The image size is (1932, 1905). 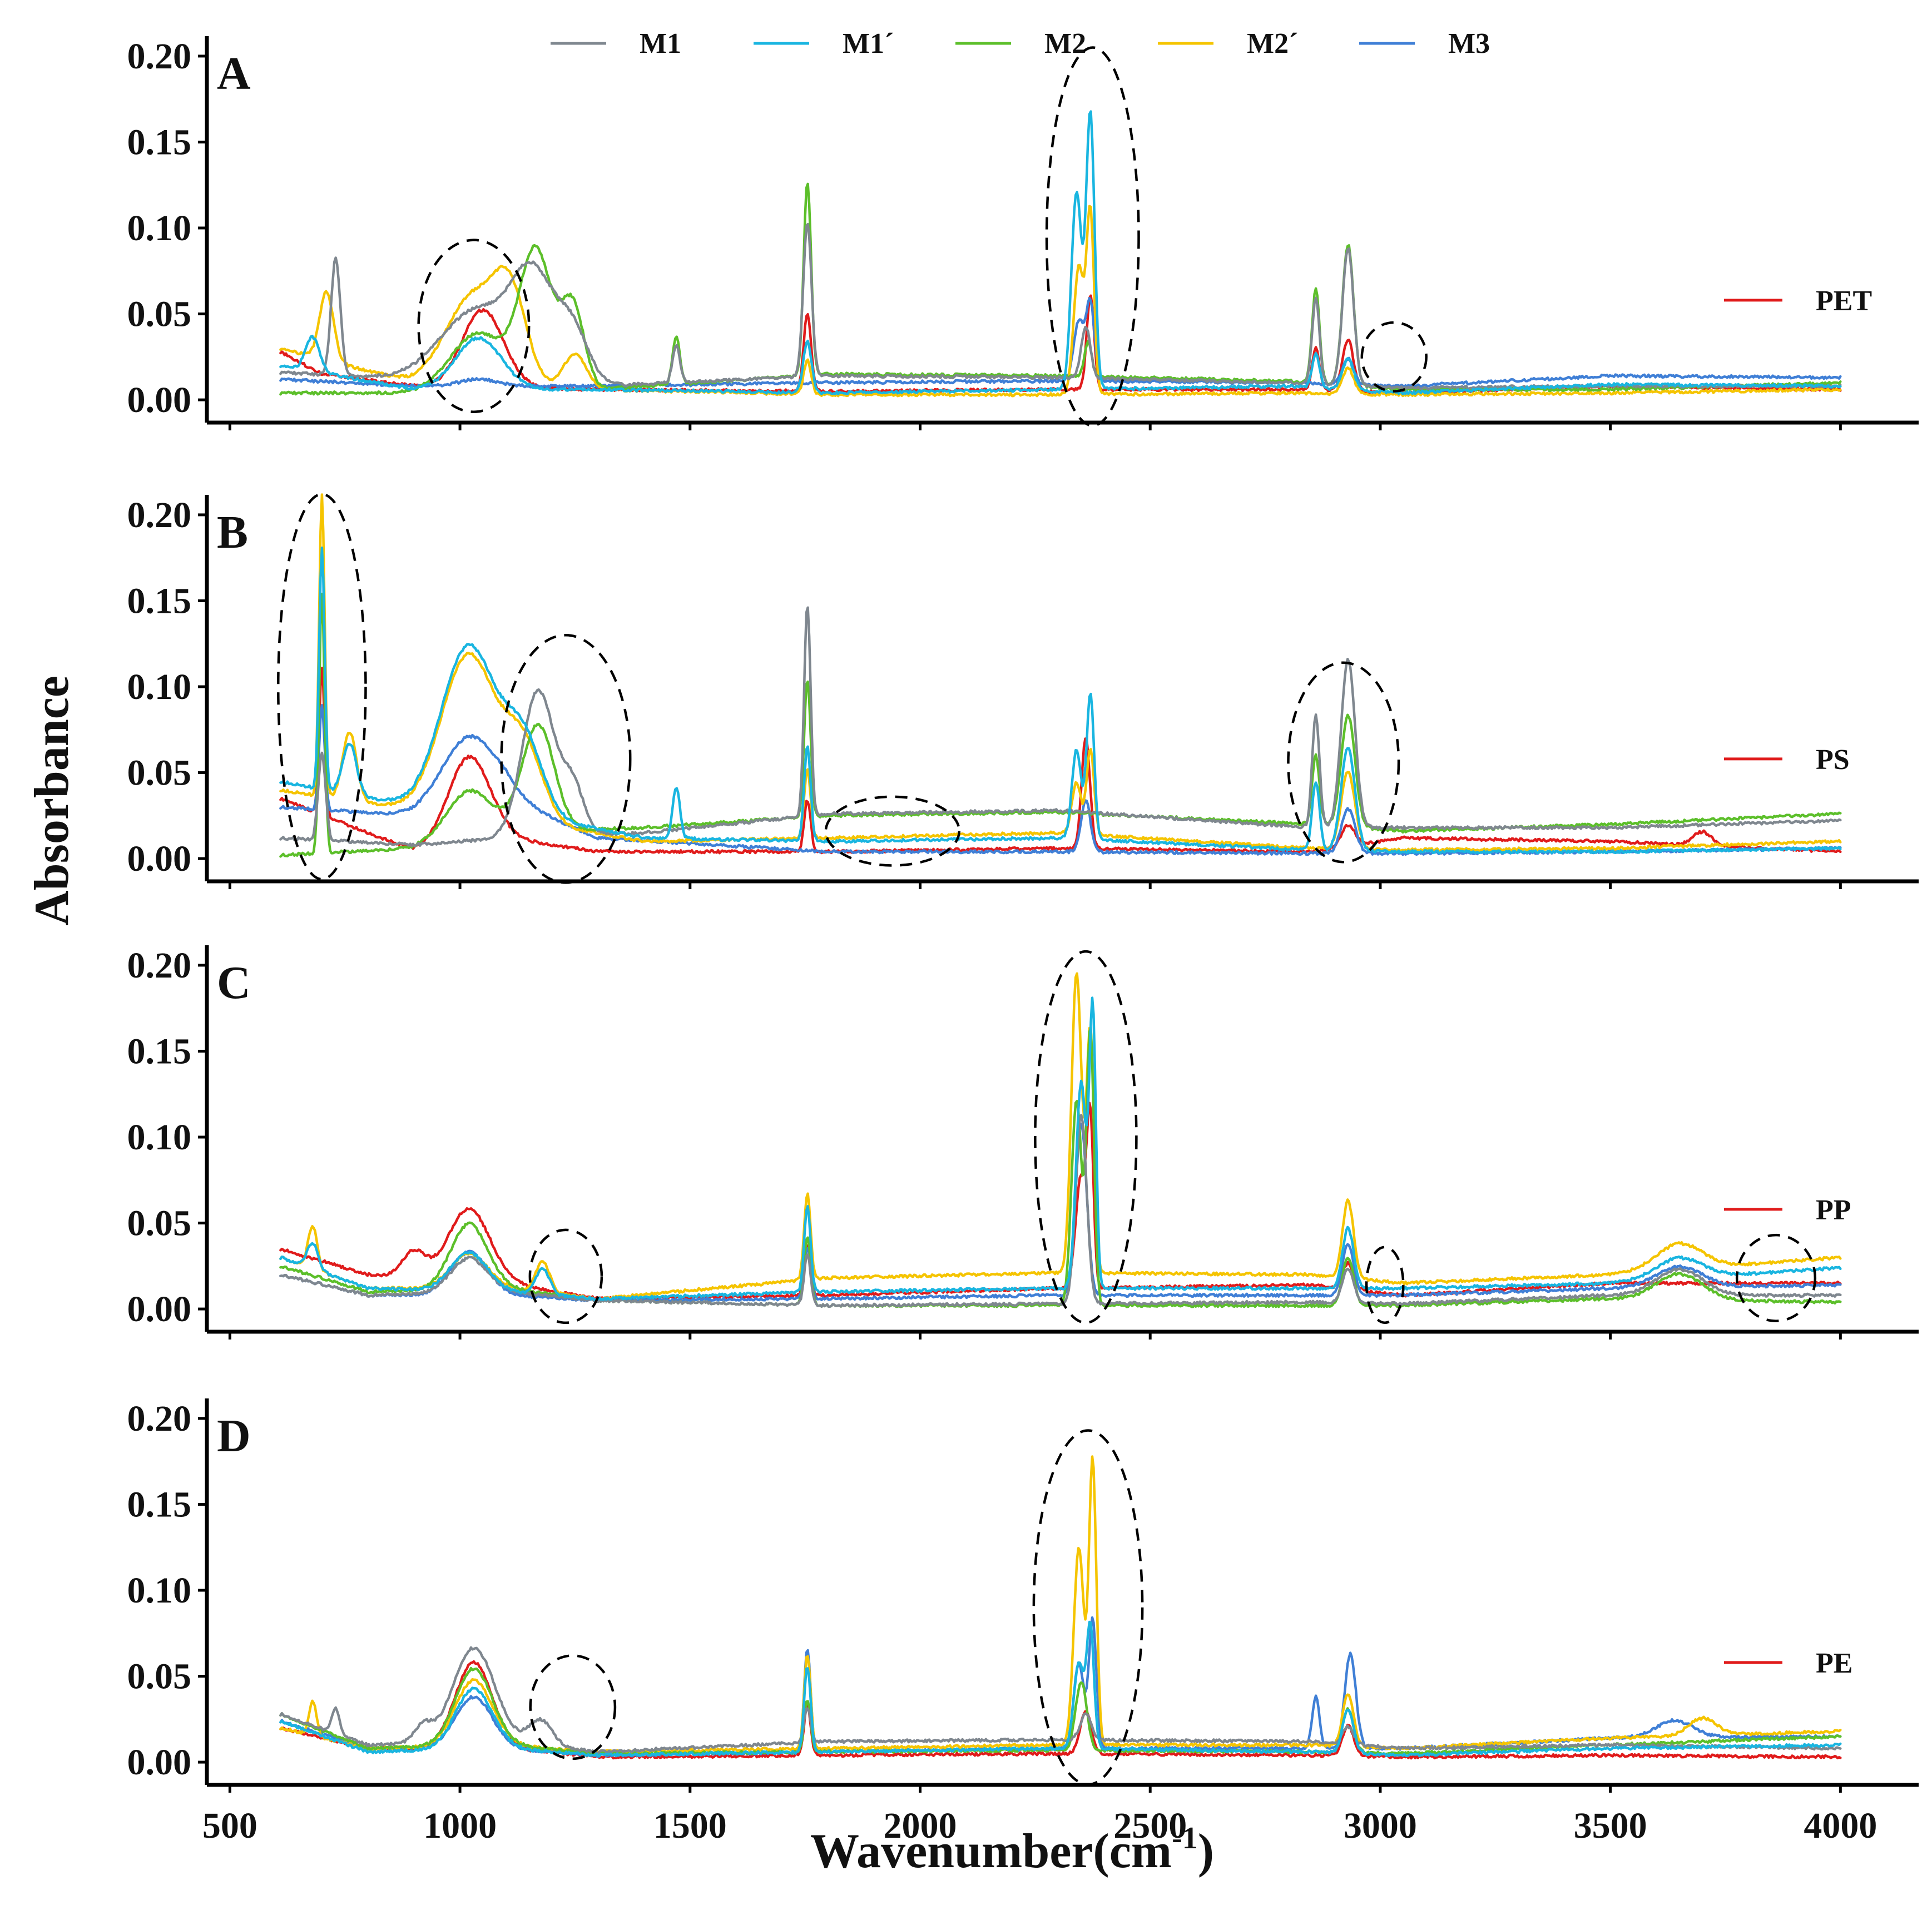 I want to click on reference-legend-label: PP, so click(x=1834, y=1210).